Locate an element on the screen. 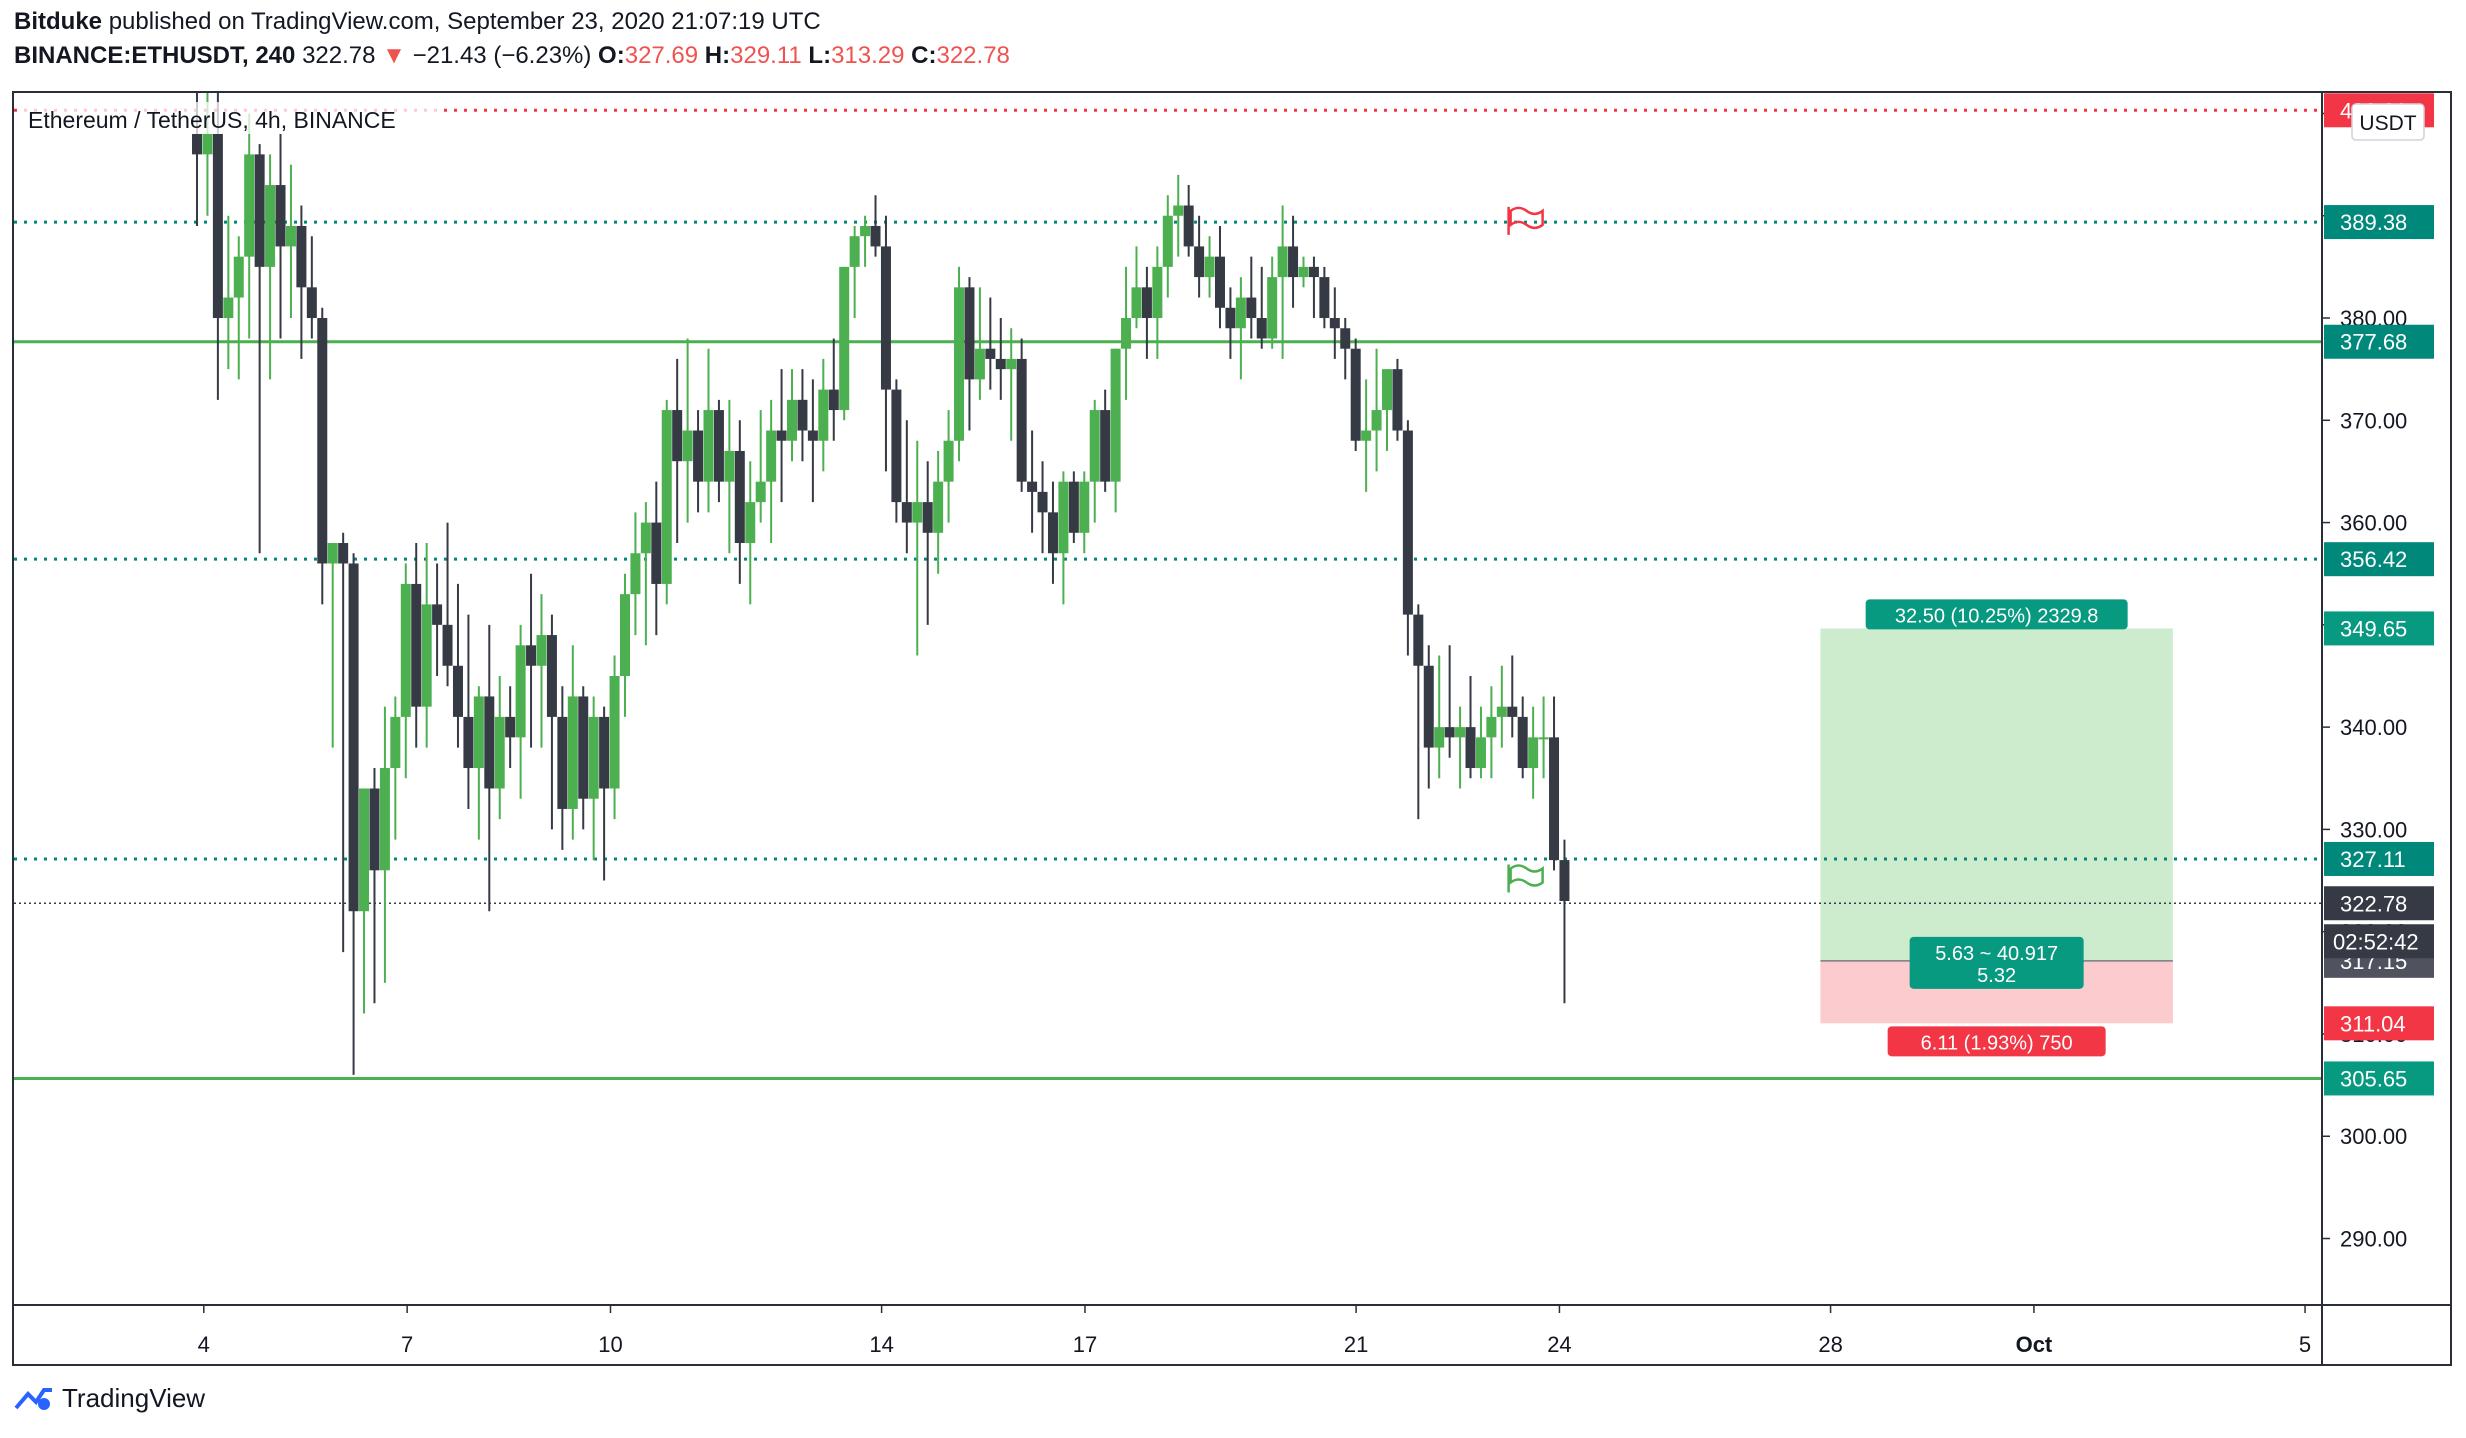  y-tick-label: 290.00 is located at coordinates (2373, 1239).